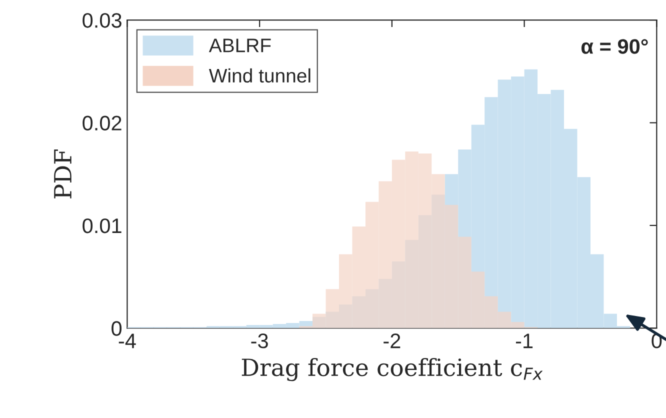 The image size is (666, 418). Describe the element at coordinates (524, 341) in the screenshot. I see `x-tick-label: -1` at that location.